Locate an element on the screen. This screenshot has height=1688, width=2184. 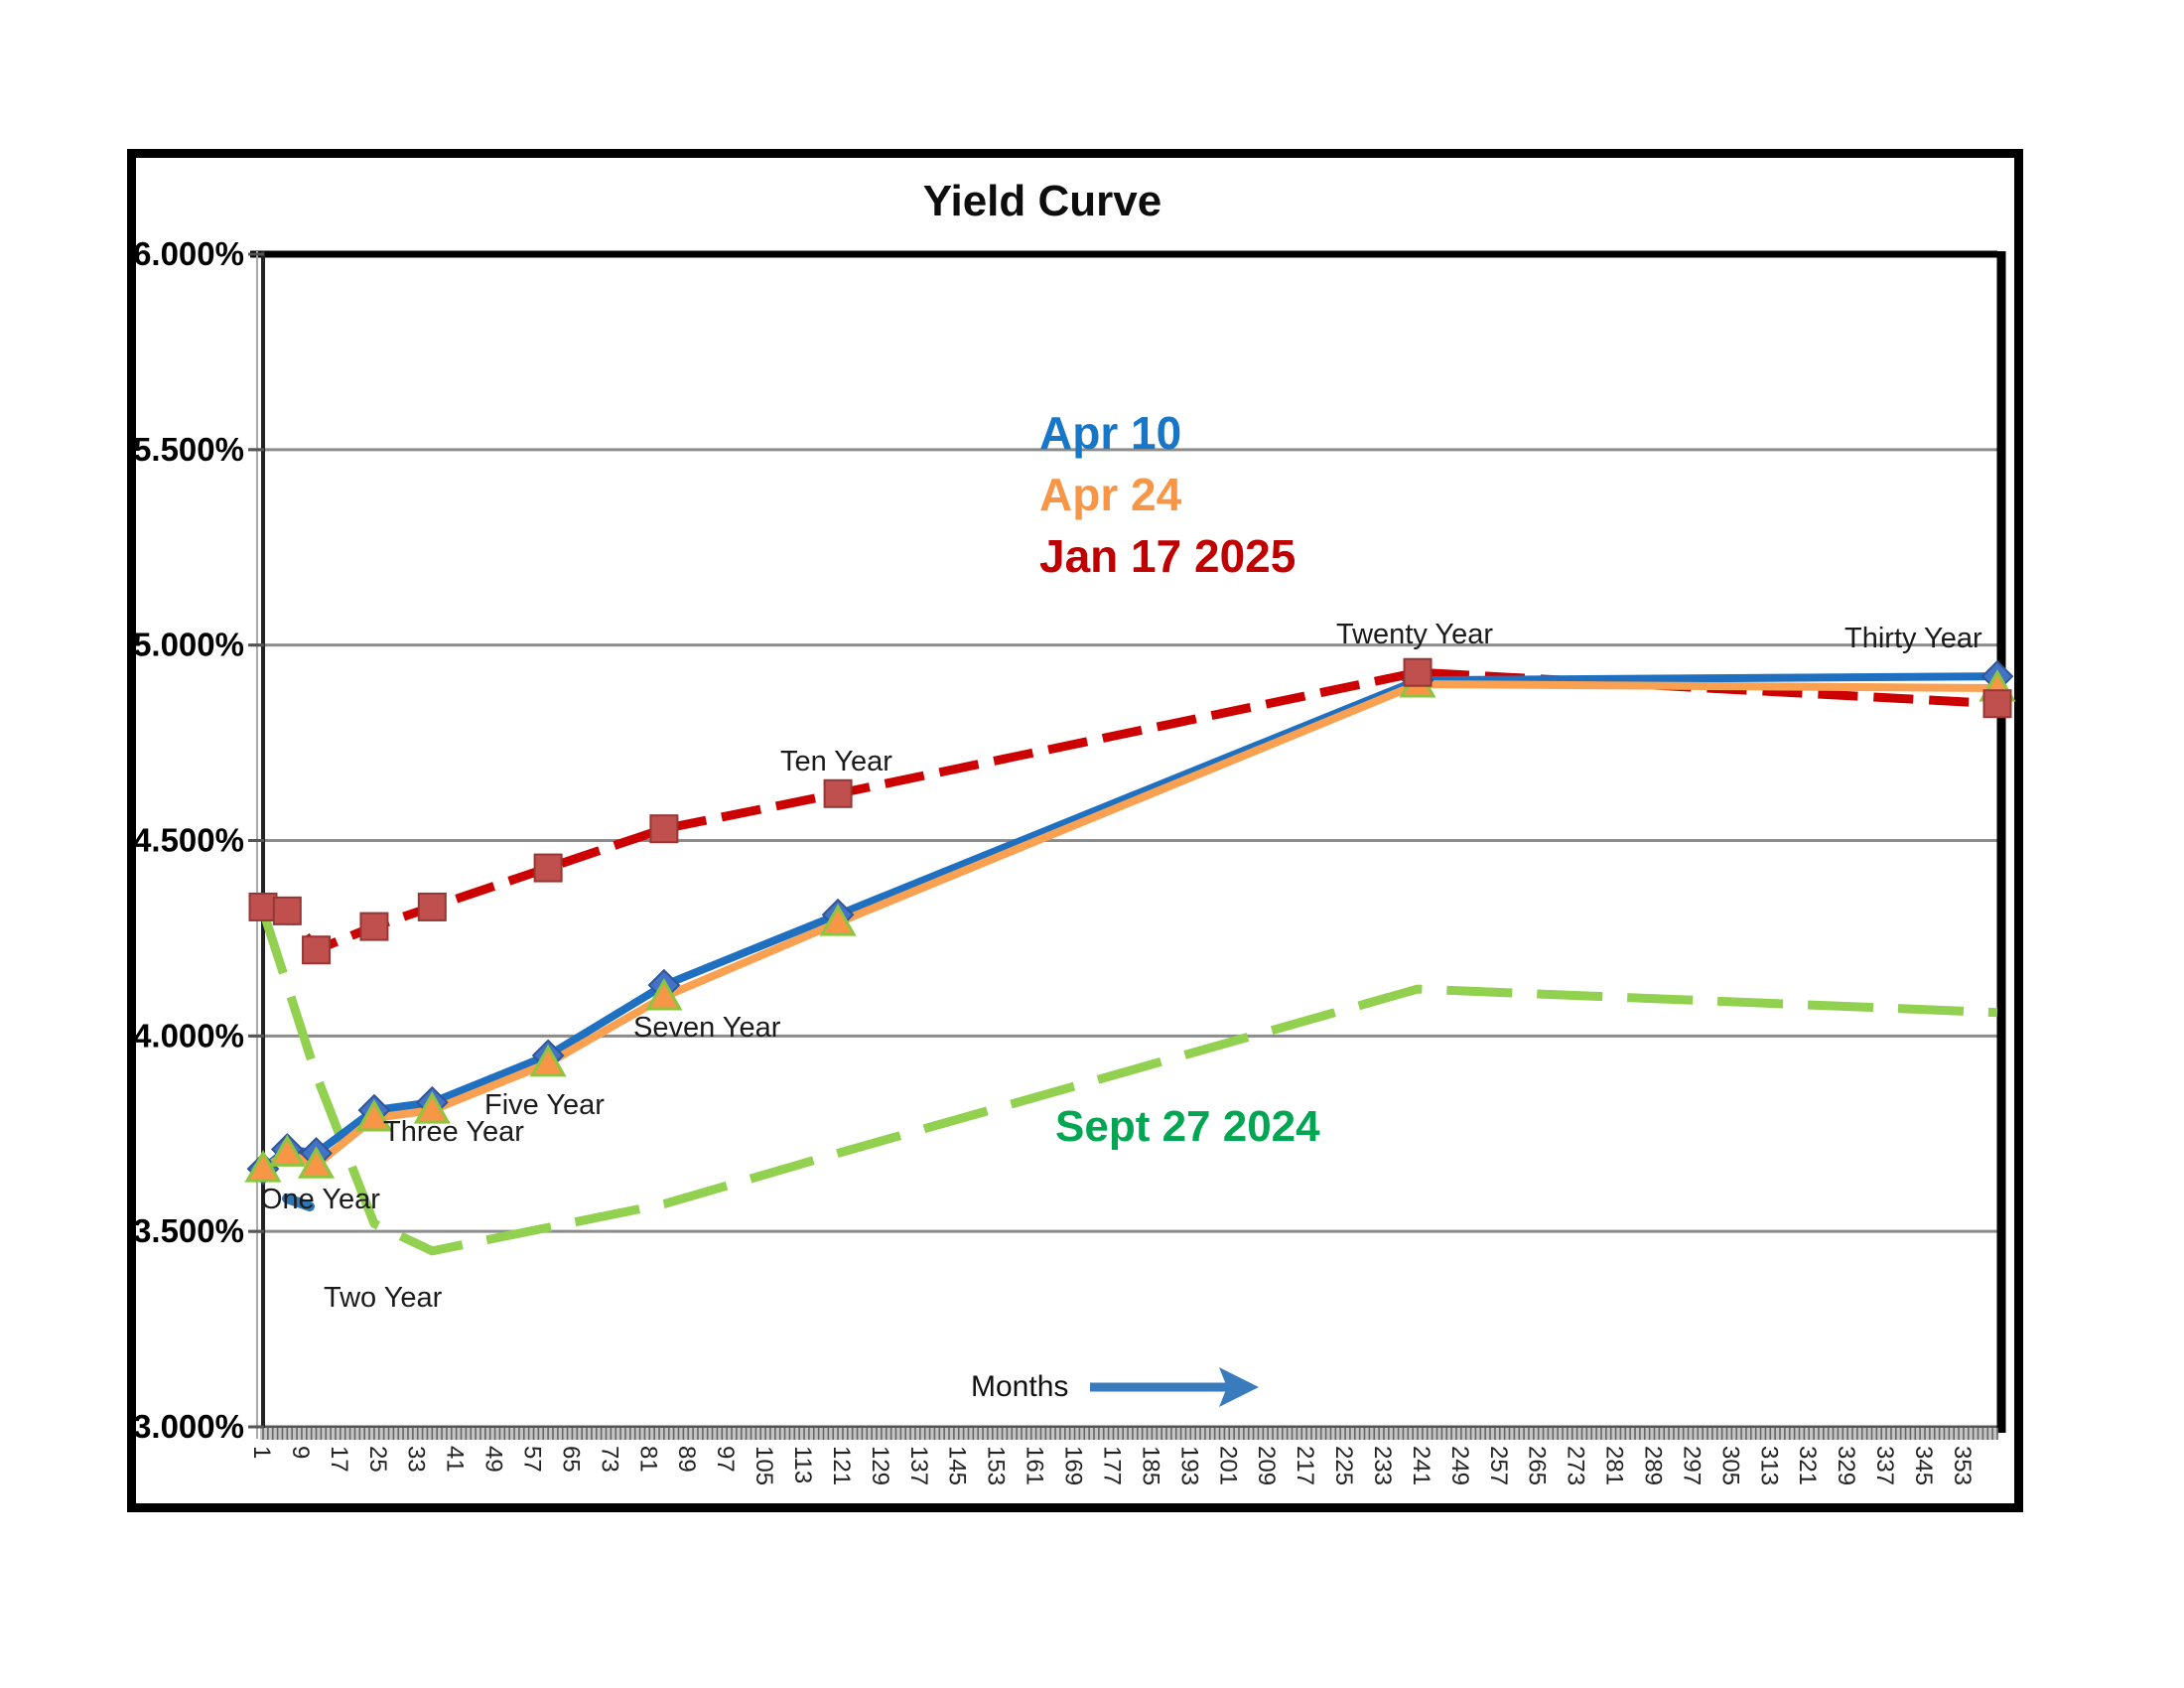
x-axis-label: 321 is located at coordinates (1807, 1465).